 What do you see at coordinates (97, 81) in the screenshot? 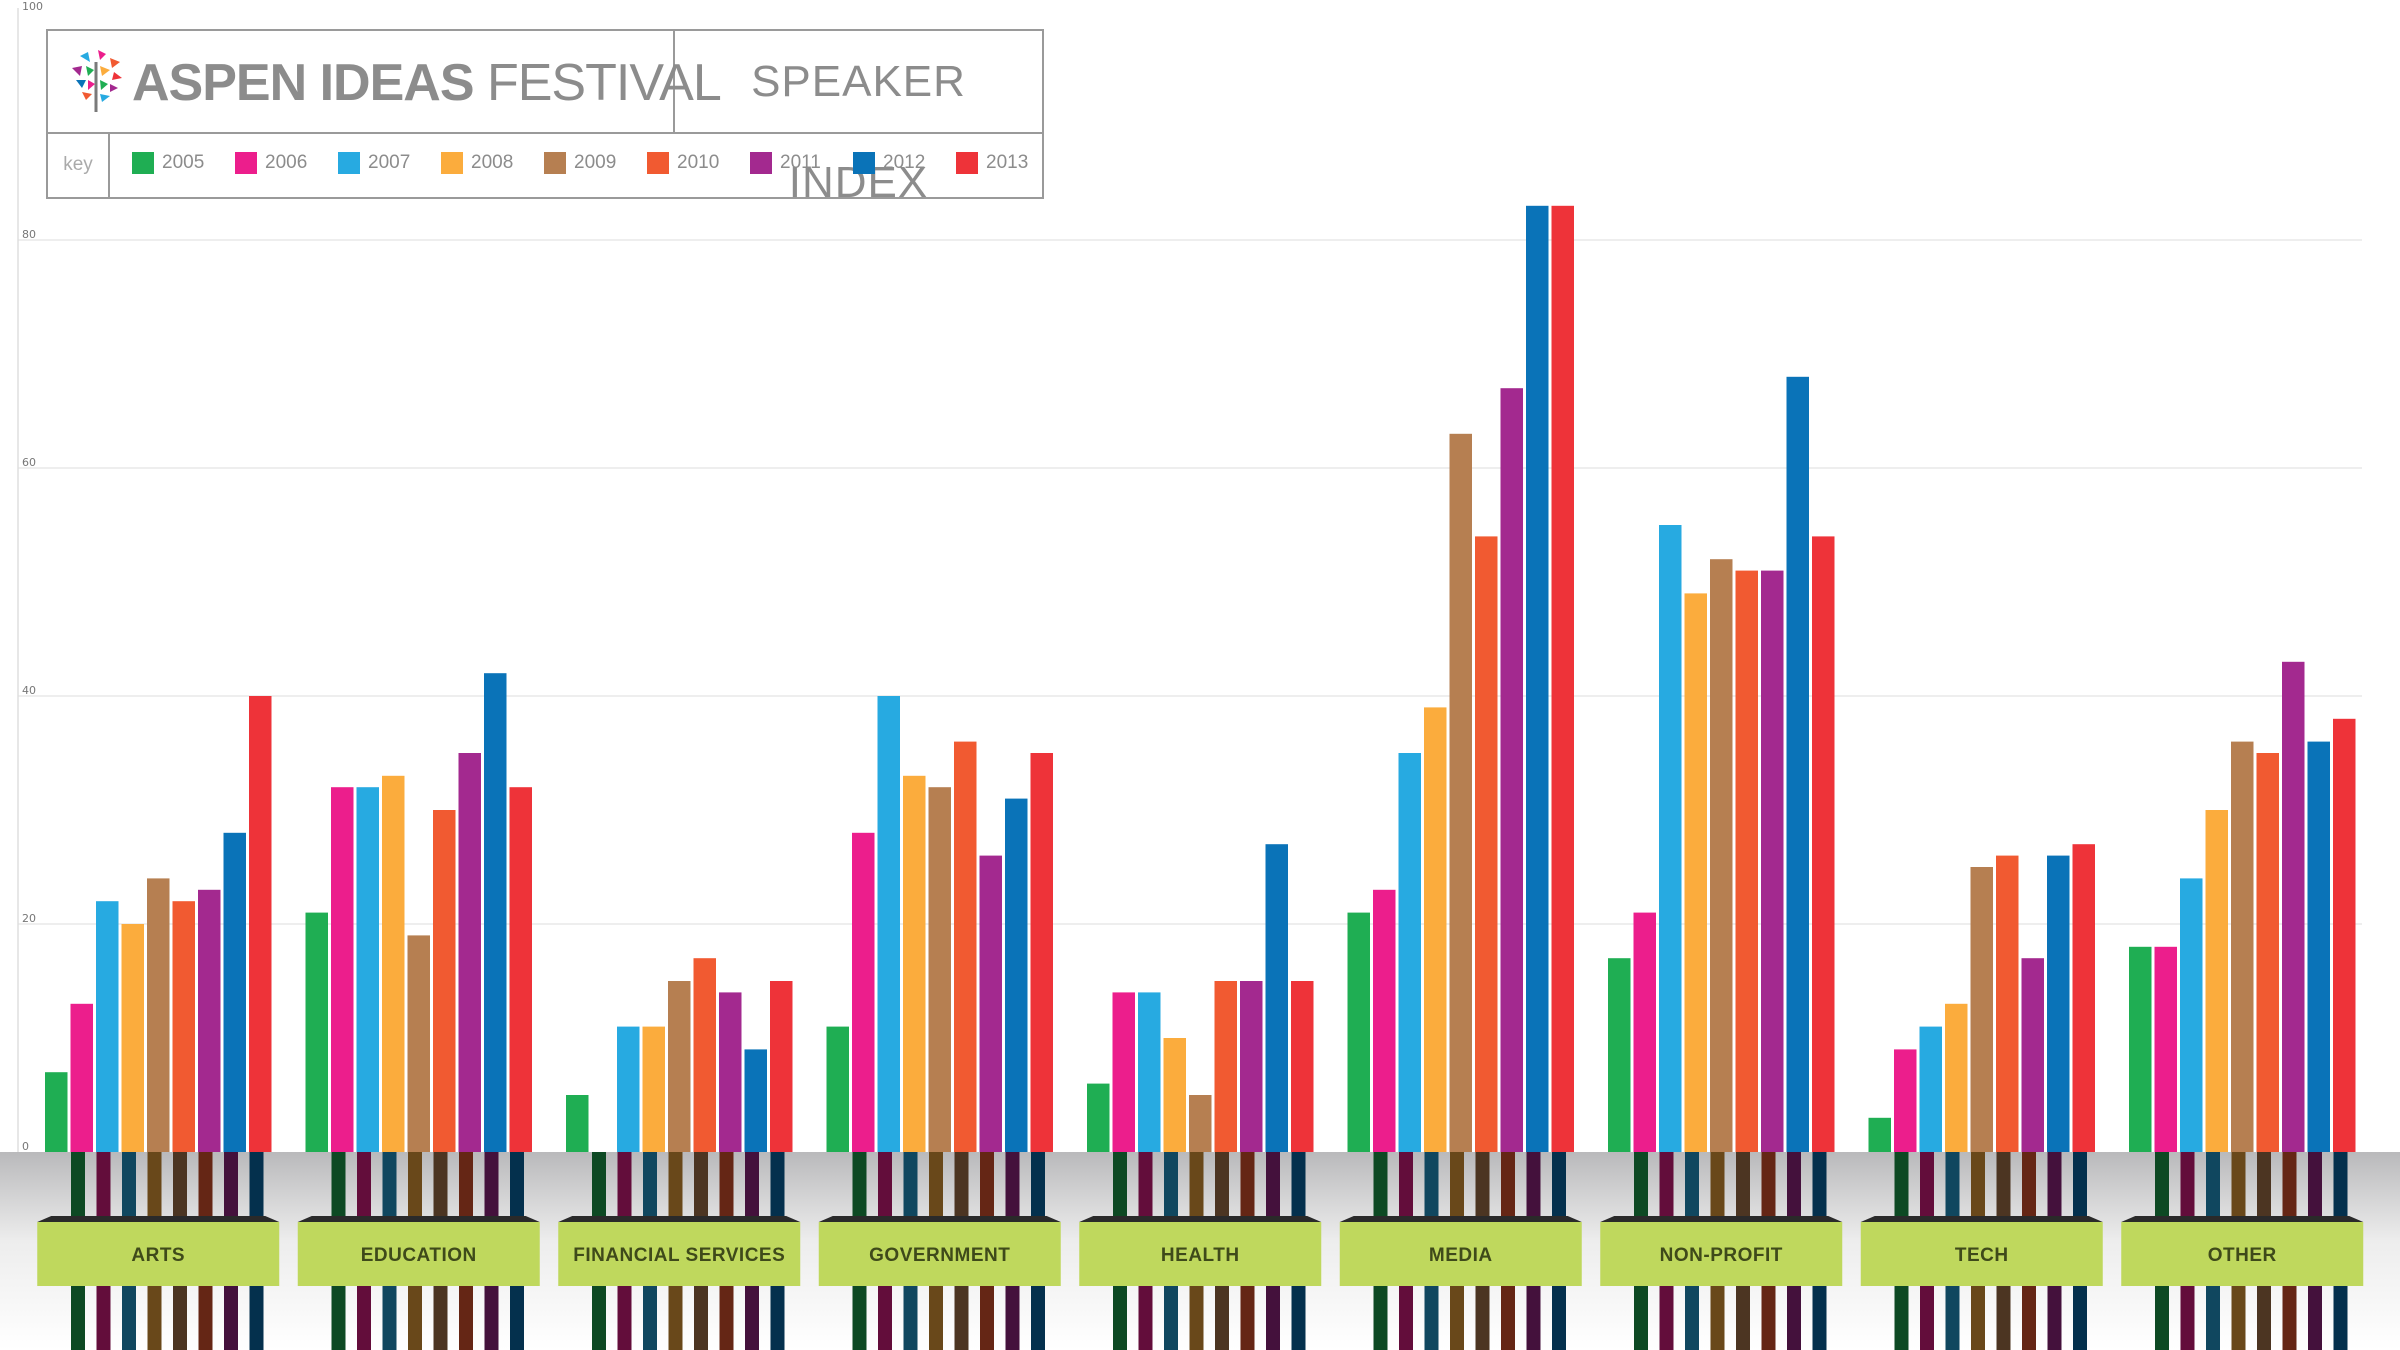
I see `tree-logo-icon` at bounding box center [97, 81].